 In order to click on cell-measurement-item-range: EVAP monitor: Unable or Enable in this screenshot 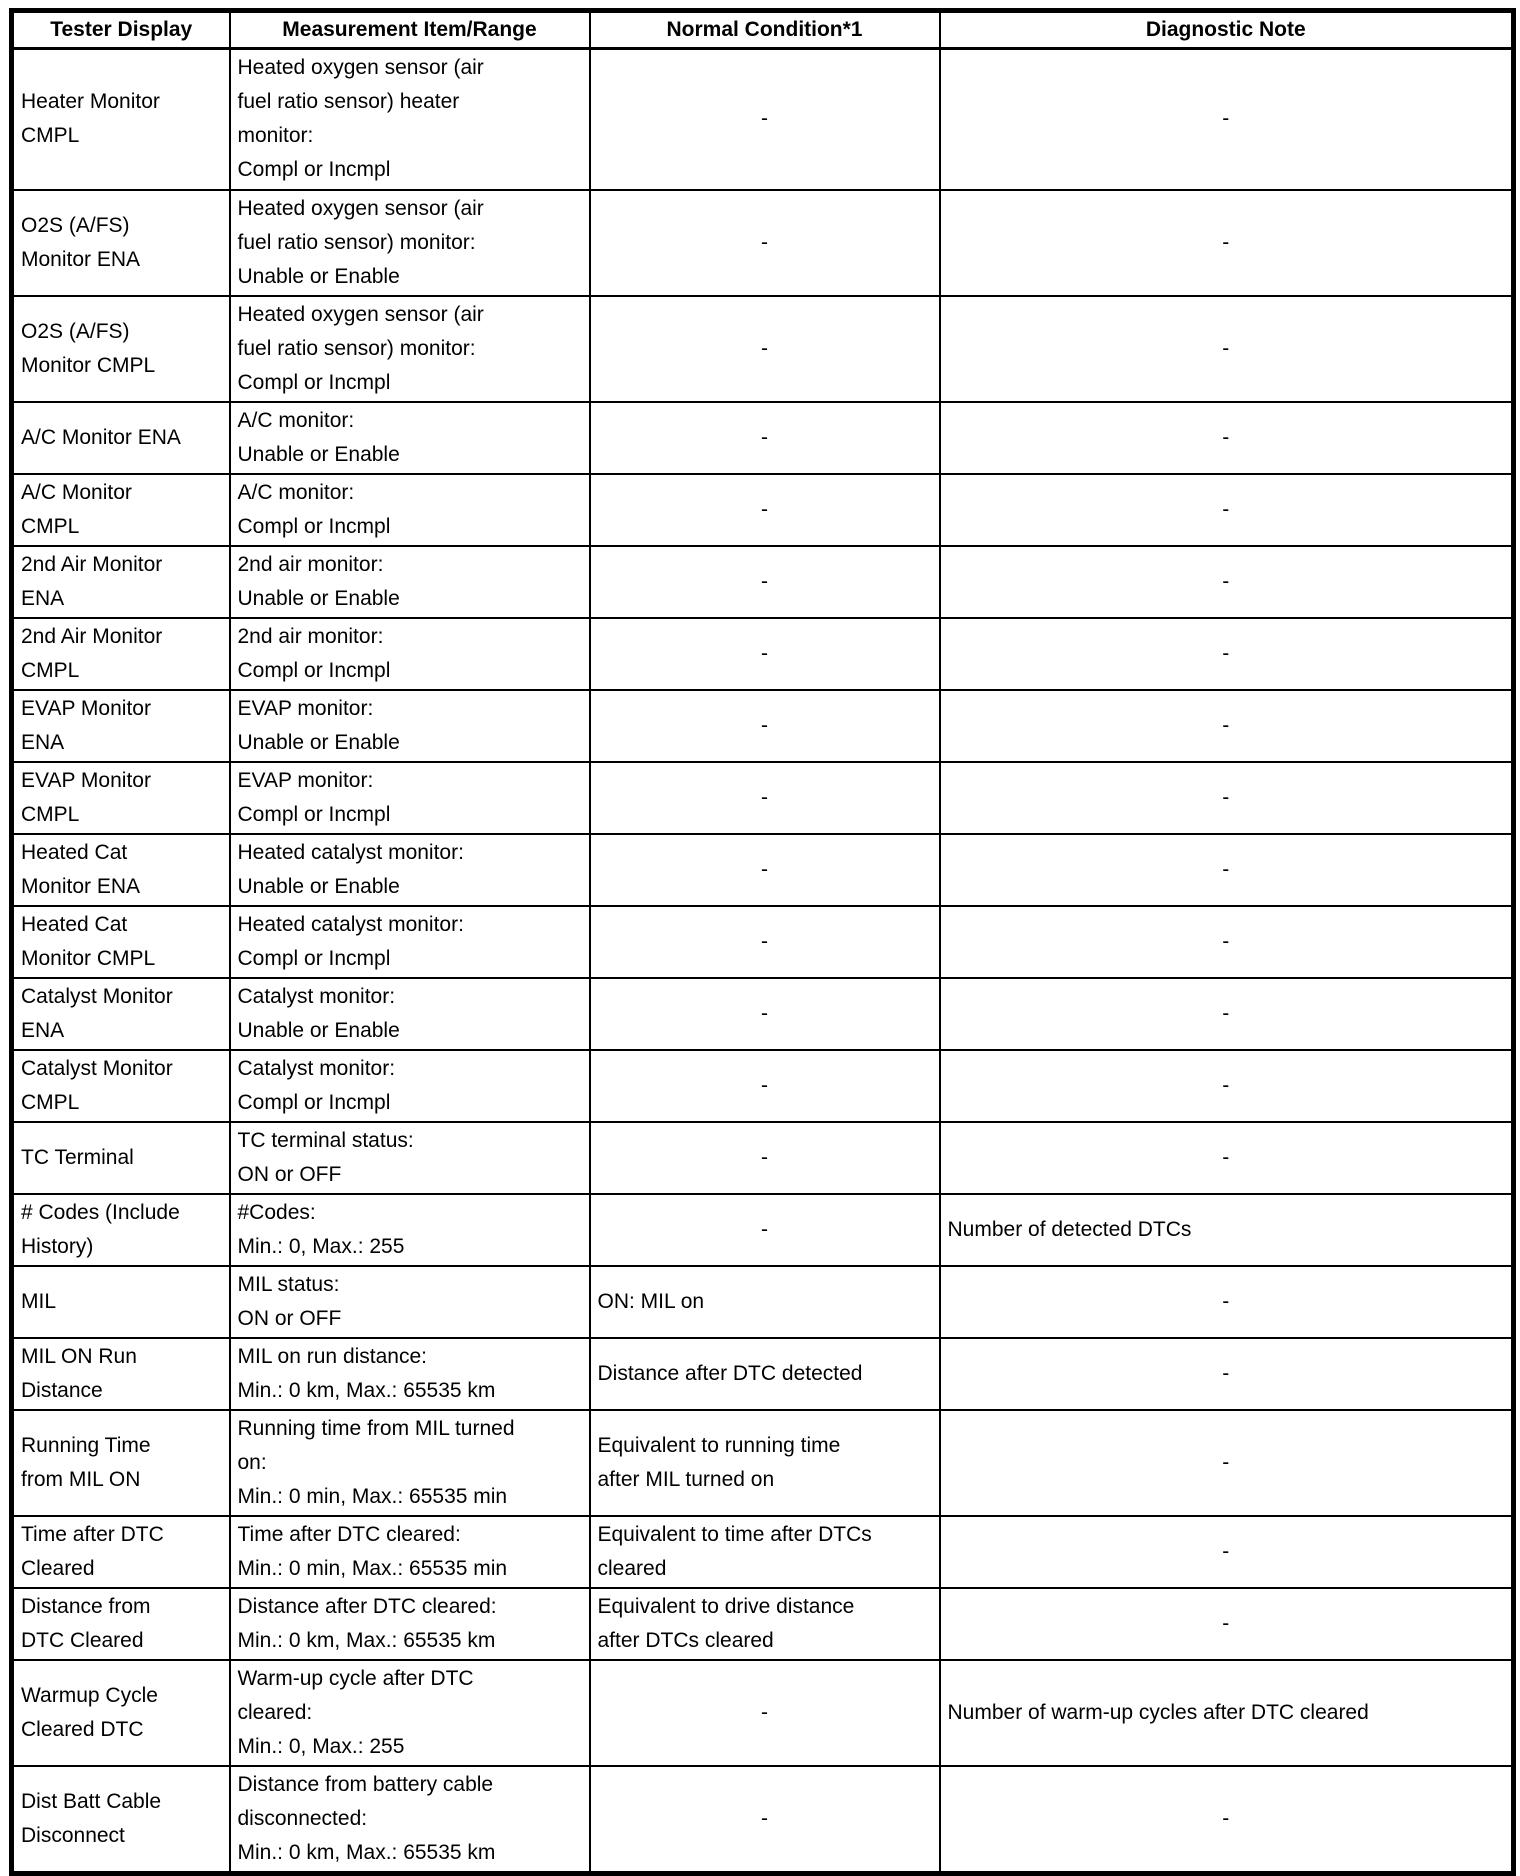, I will do `click(409, 725)`.